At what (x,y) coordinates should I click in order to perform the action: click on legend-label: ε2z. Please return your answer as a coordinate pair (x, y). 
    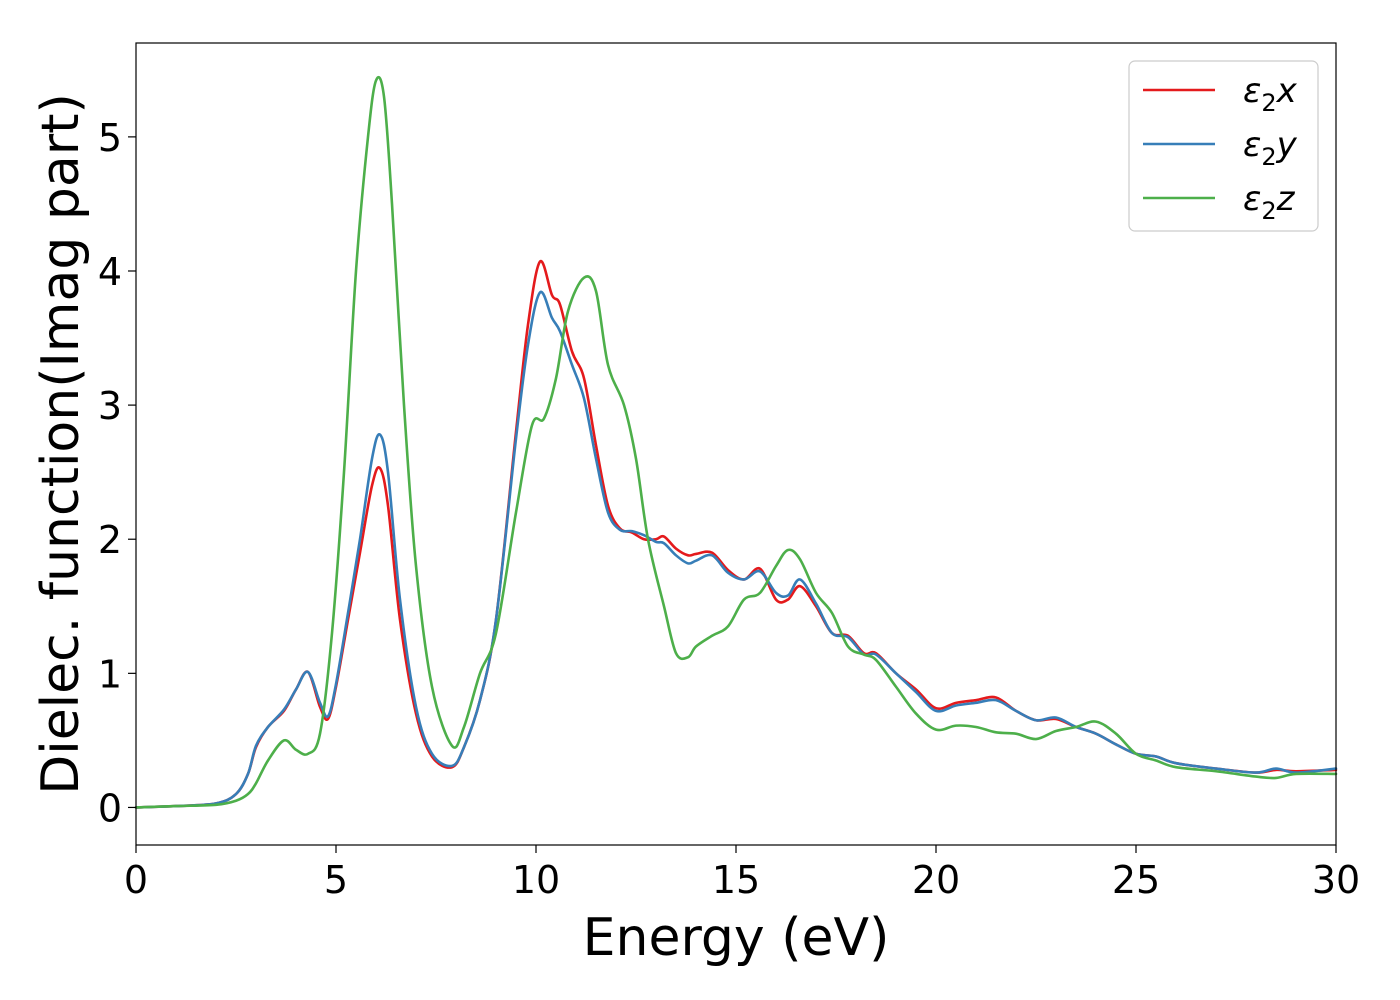
    Looking at the image, I should click on (1269, 202).